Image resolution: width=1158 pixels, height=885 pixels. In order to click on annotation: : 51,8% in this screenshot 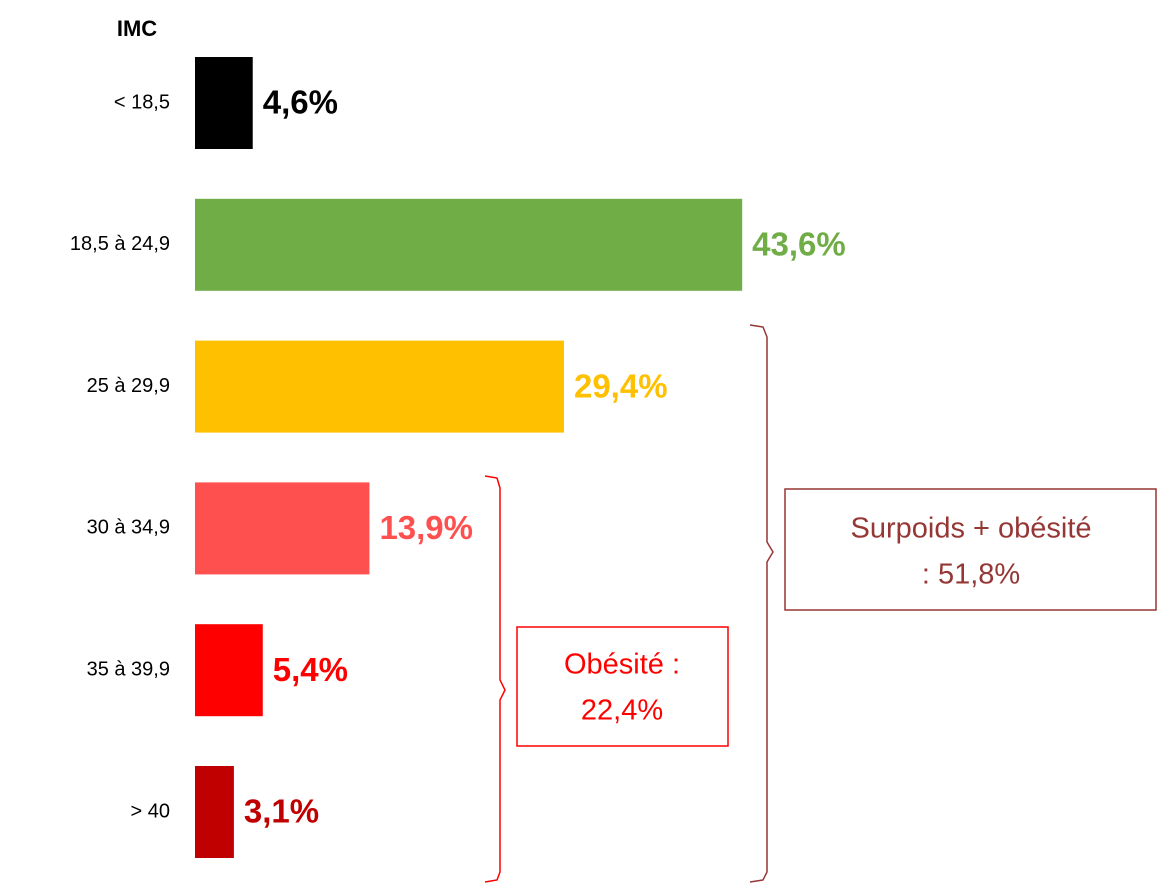, I will do `click(971, 575)`.